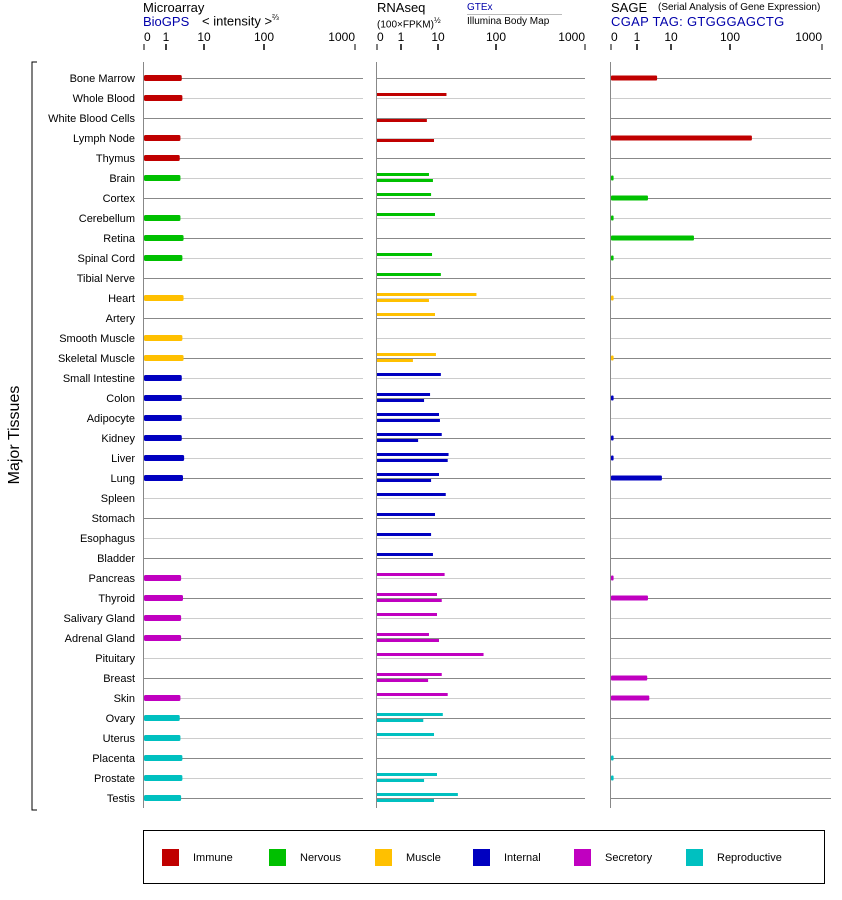  Describe the element at coordinates (114, 779) in the screenshot. I see `tissue-label: Prostate` at that location.